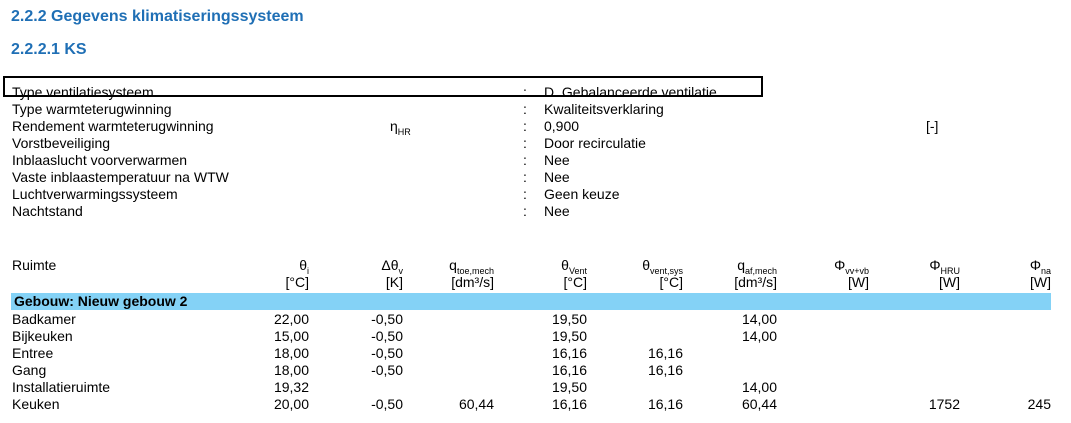 The image size is (1071, 423). I want to click on property-value: 0,900, so click(562, 126).